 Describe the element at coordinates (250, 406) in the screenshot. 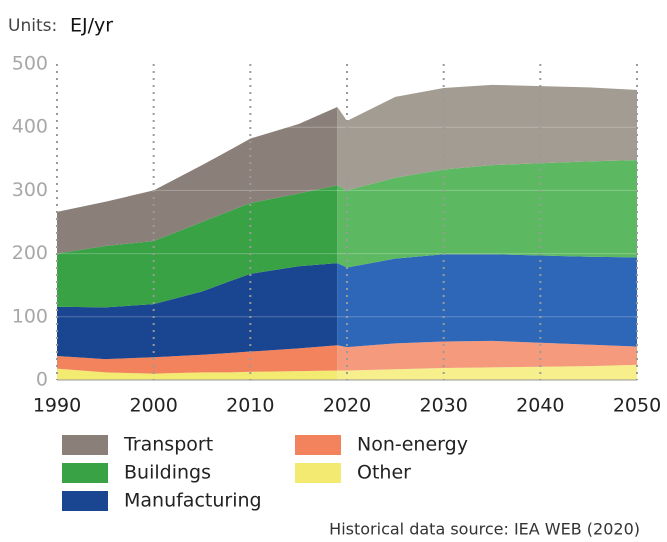

I see `x-tick-label: 2010` at that location.